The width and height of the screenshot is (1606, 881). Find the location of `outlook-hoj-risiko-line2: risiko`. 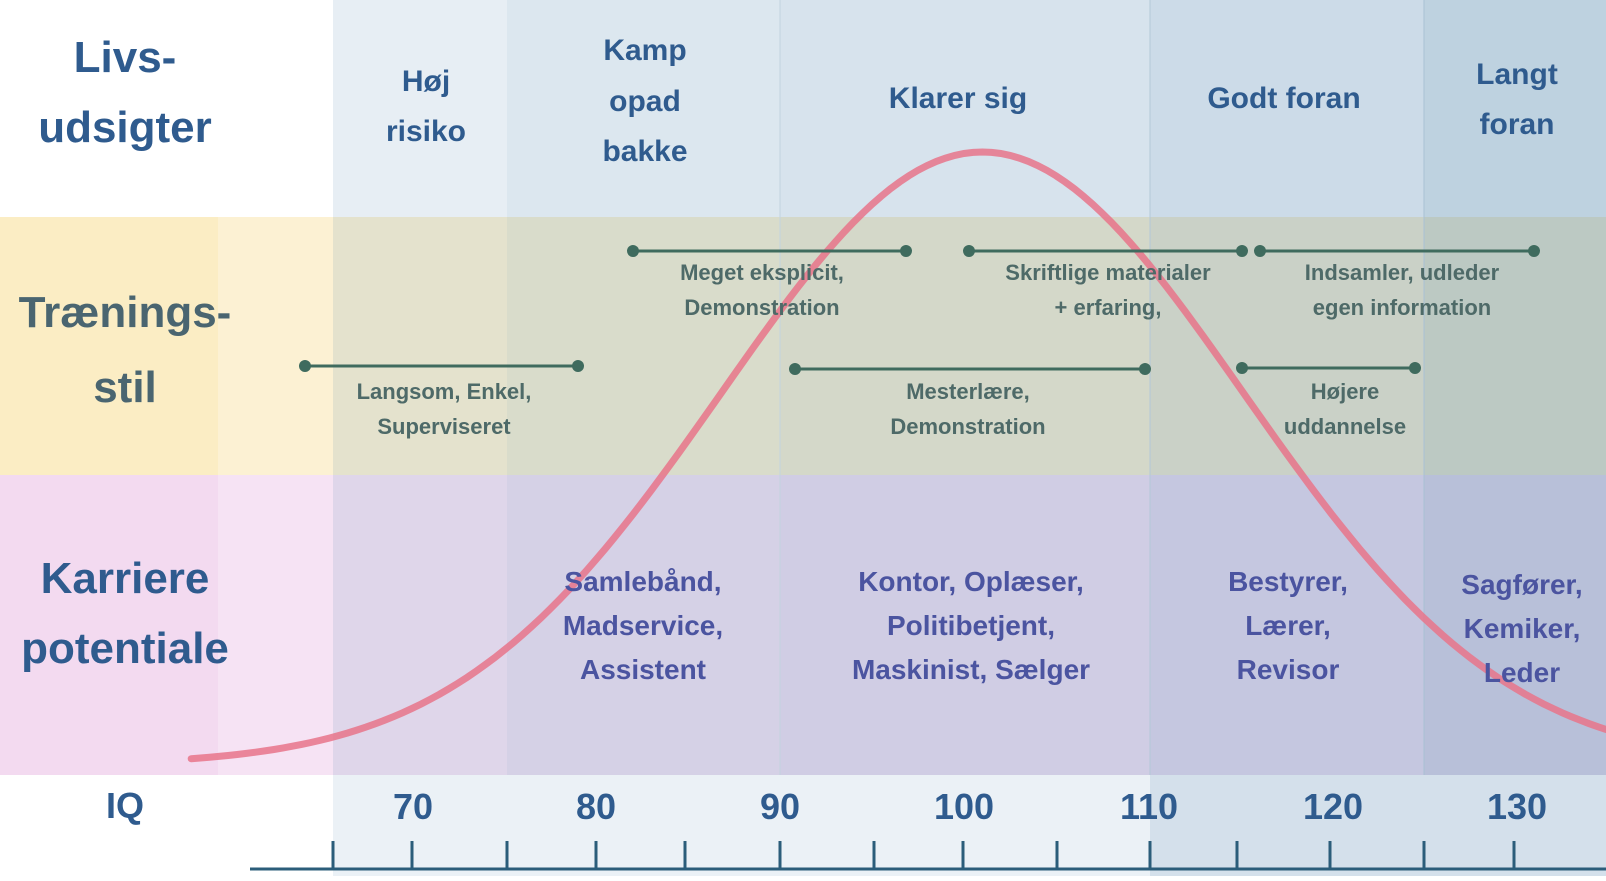

outlook-hoj-risiko-line2: risiko is located at coordinates (426, 131).